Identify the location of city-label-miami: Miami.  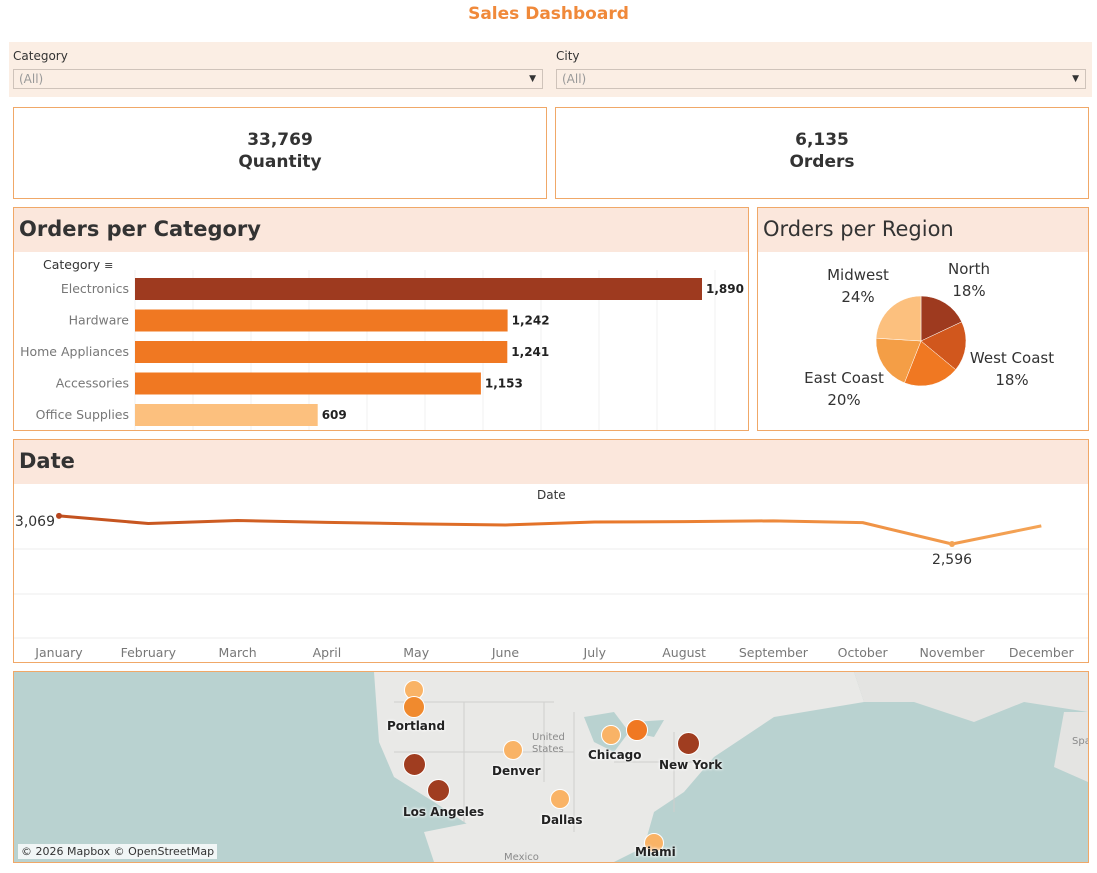
(655, 852).